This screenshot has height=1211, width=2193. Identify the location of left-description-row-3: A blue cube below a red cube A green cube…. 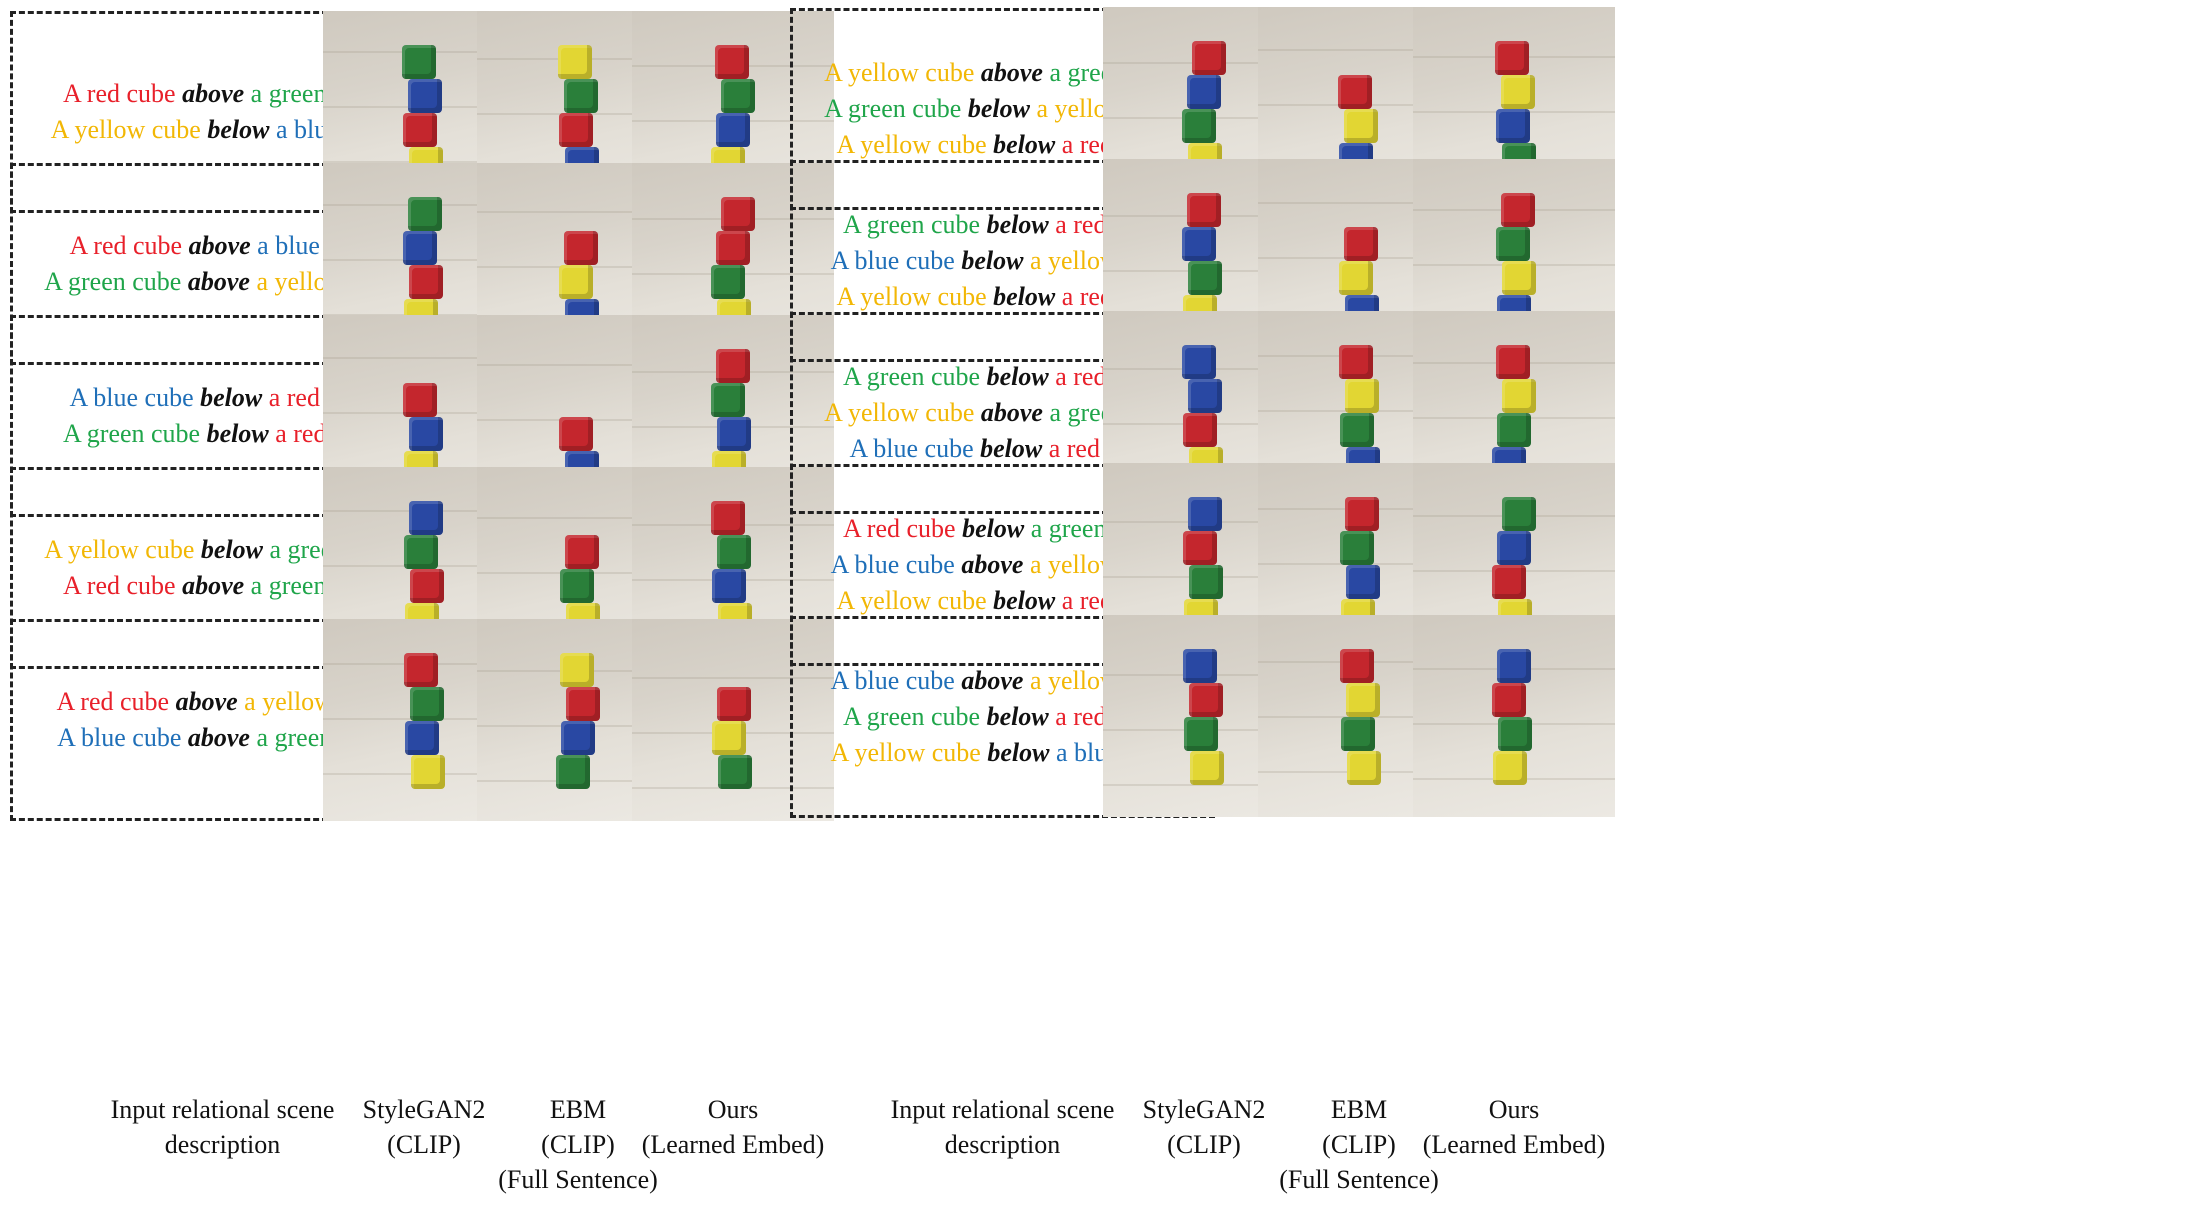
(222, 416).